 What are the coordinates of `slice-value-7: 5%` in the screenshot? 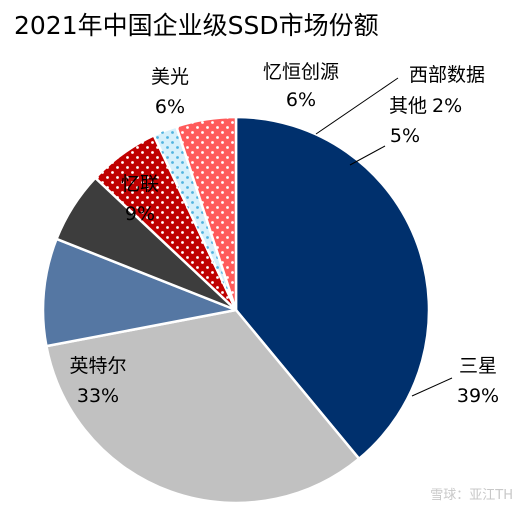 It's located at (405, 136).